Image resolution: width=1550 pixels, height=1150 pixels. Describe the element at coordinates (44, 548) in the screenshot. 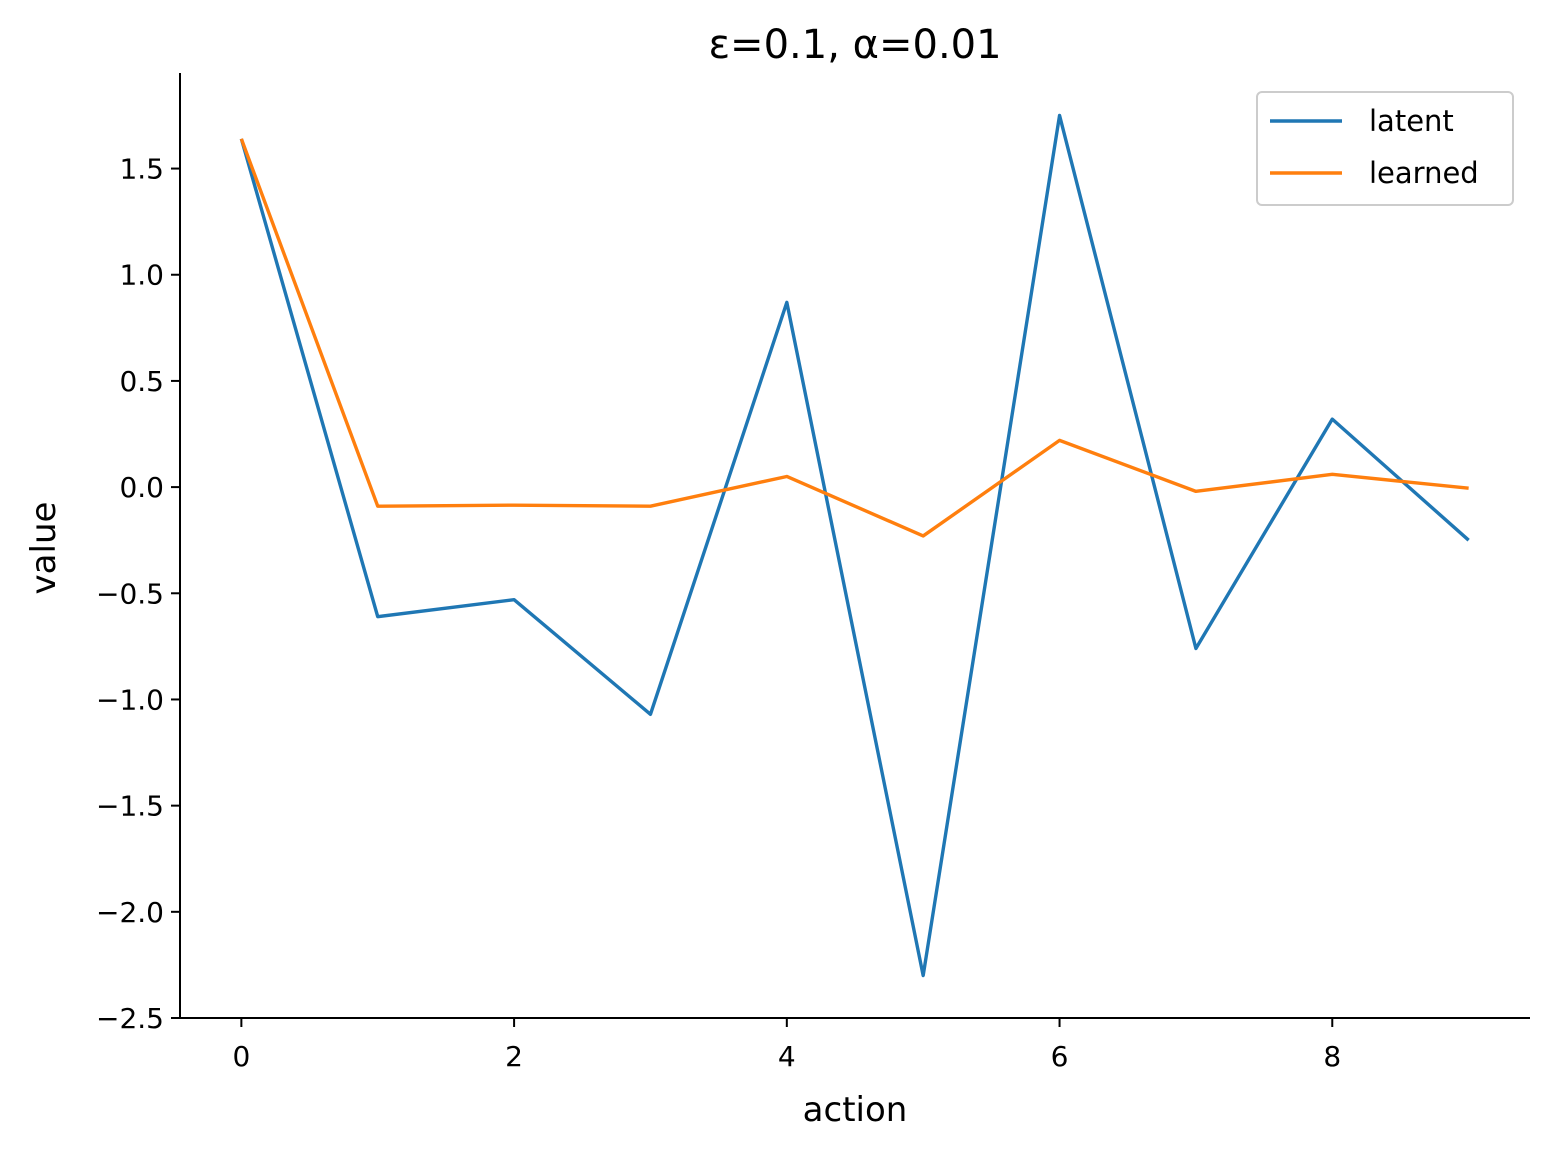

I see `y-axis-title: value` at that location.